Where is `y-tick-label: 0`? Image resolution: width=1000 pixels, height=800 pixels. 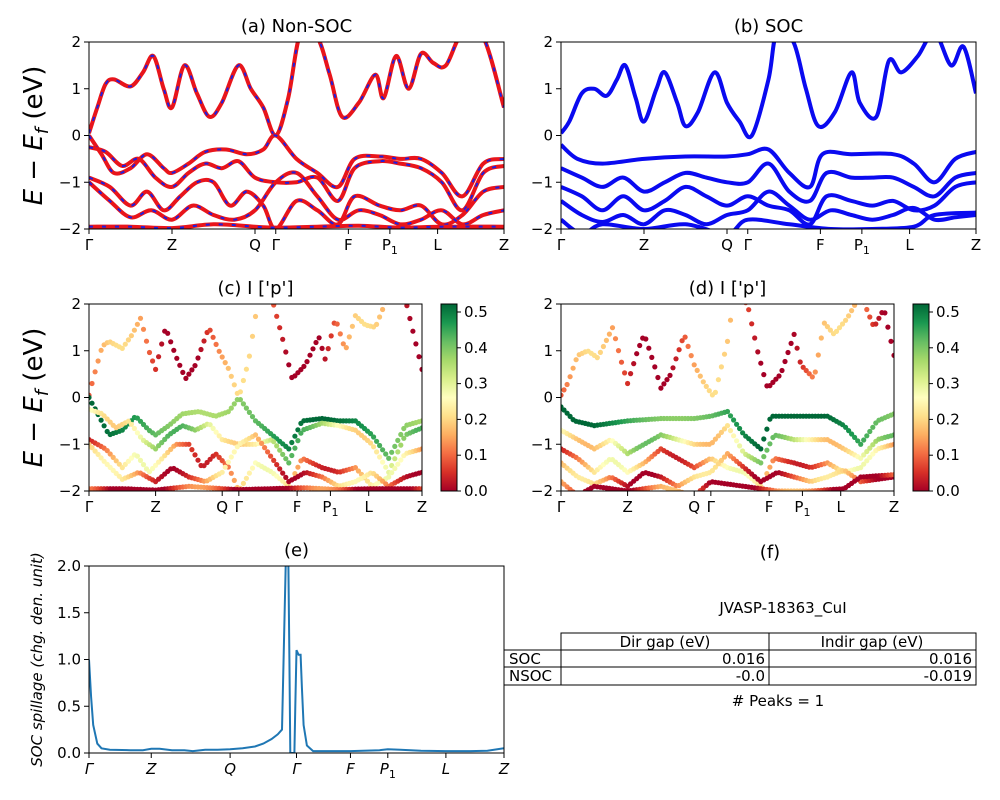 y-tick-label: 0 is located at coordinates (548, 398).